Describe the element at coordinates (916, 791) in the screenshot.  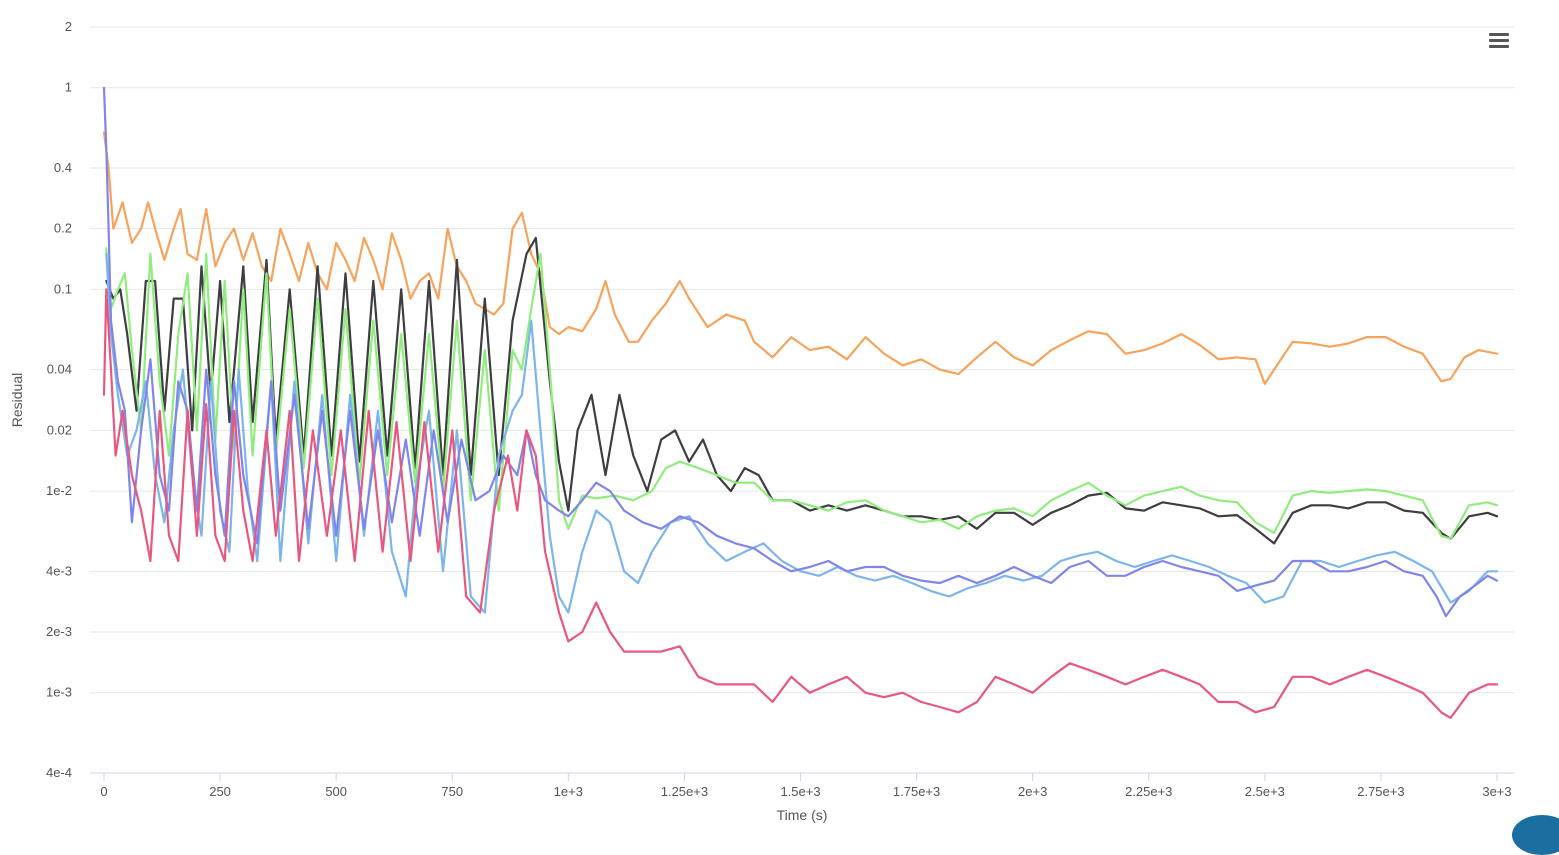
I see `x-tick-label: 1.75e+3` at that location.